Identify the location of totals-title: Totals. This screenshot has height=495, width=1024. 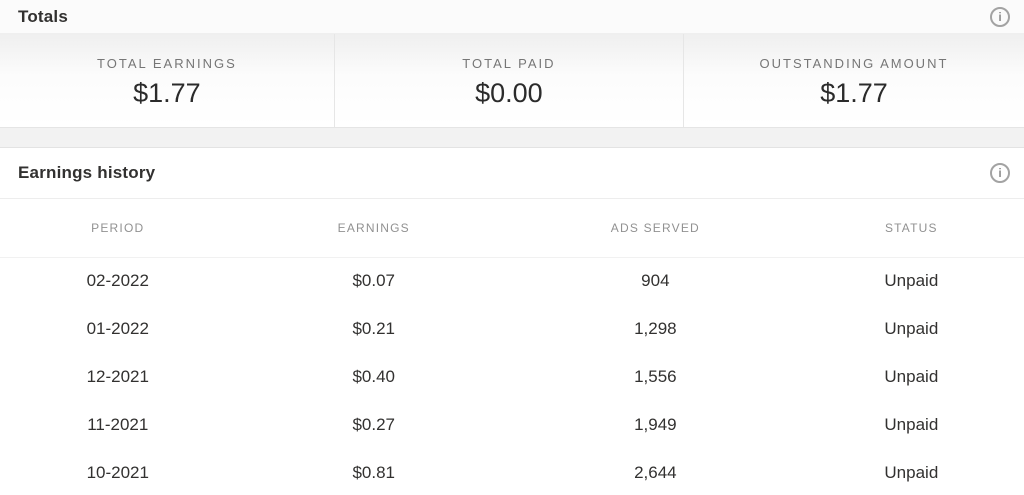
(43, 16).